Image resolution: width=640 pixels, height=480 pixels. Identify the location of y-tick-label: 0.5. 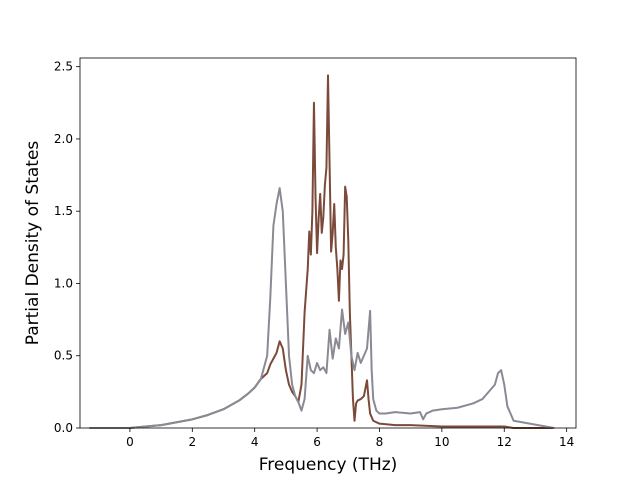
(63, 356).